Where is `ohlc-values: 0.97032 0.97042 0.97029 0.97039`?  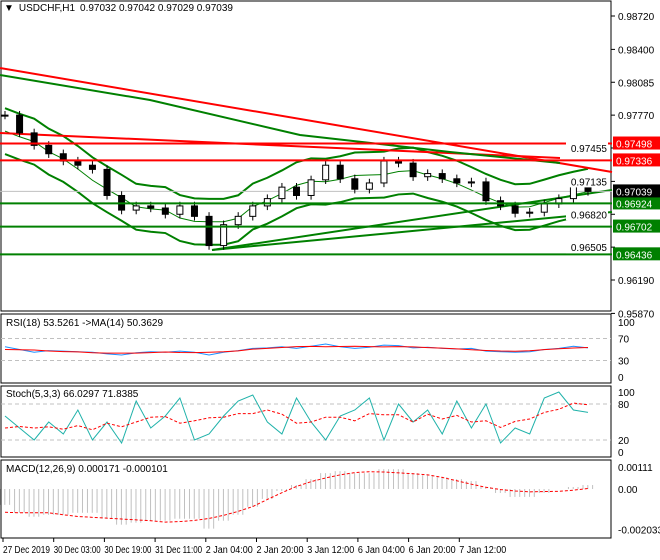 ohlc-values: 0.97032 0.97042 0.97029 0.97039 is located at coordinates (156, 8).